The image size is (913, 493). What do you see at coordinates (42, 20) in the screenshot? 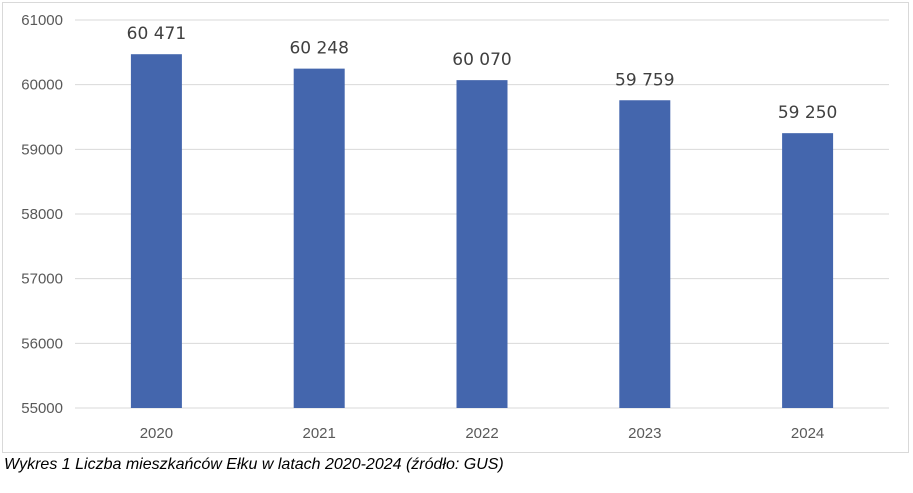
I see `y-tick-label: 61000` at bounding box center [42, 20].